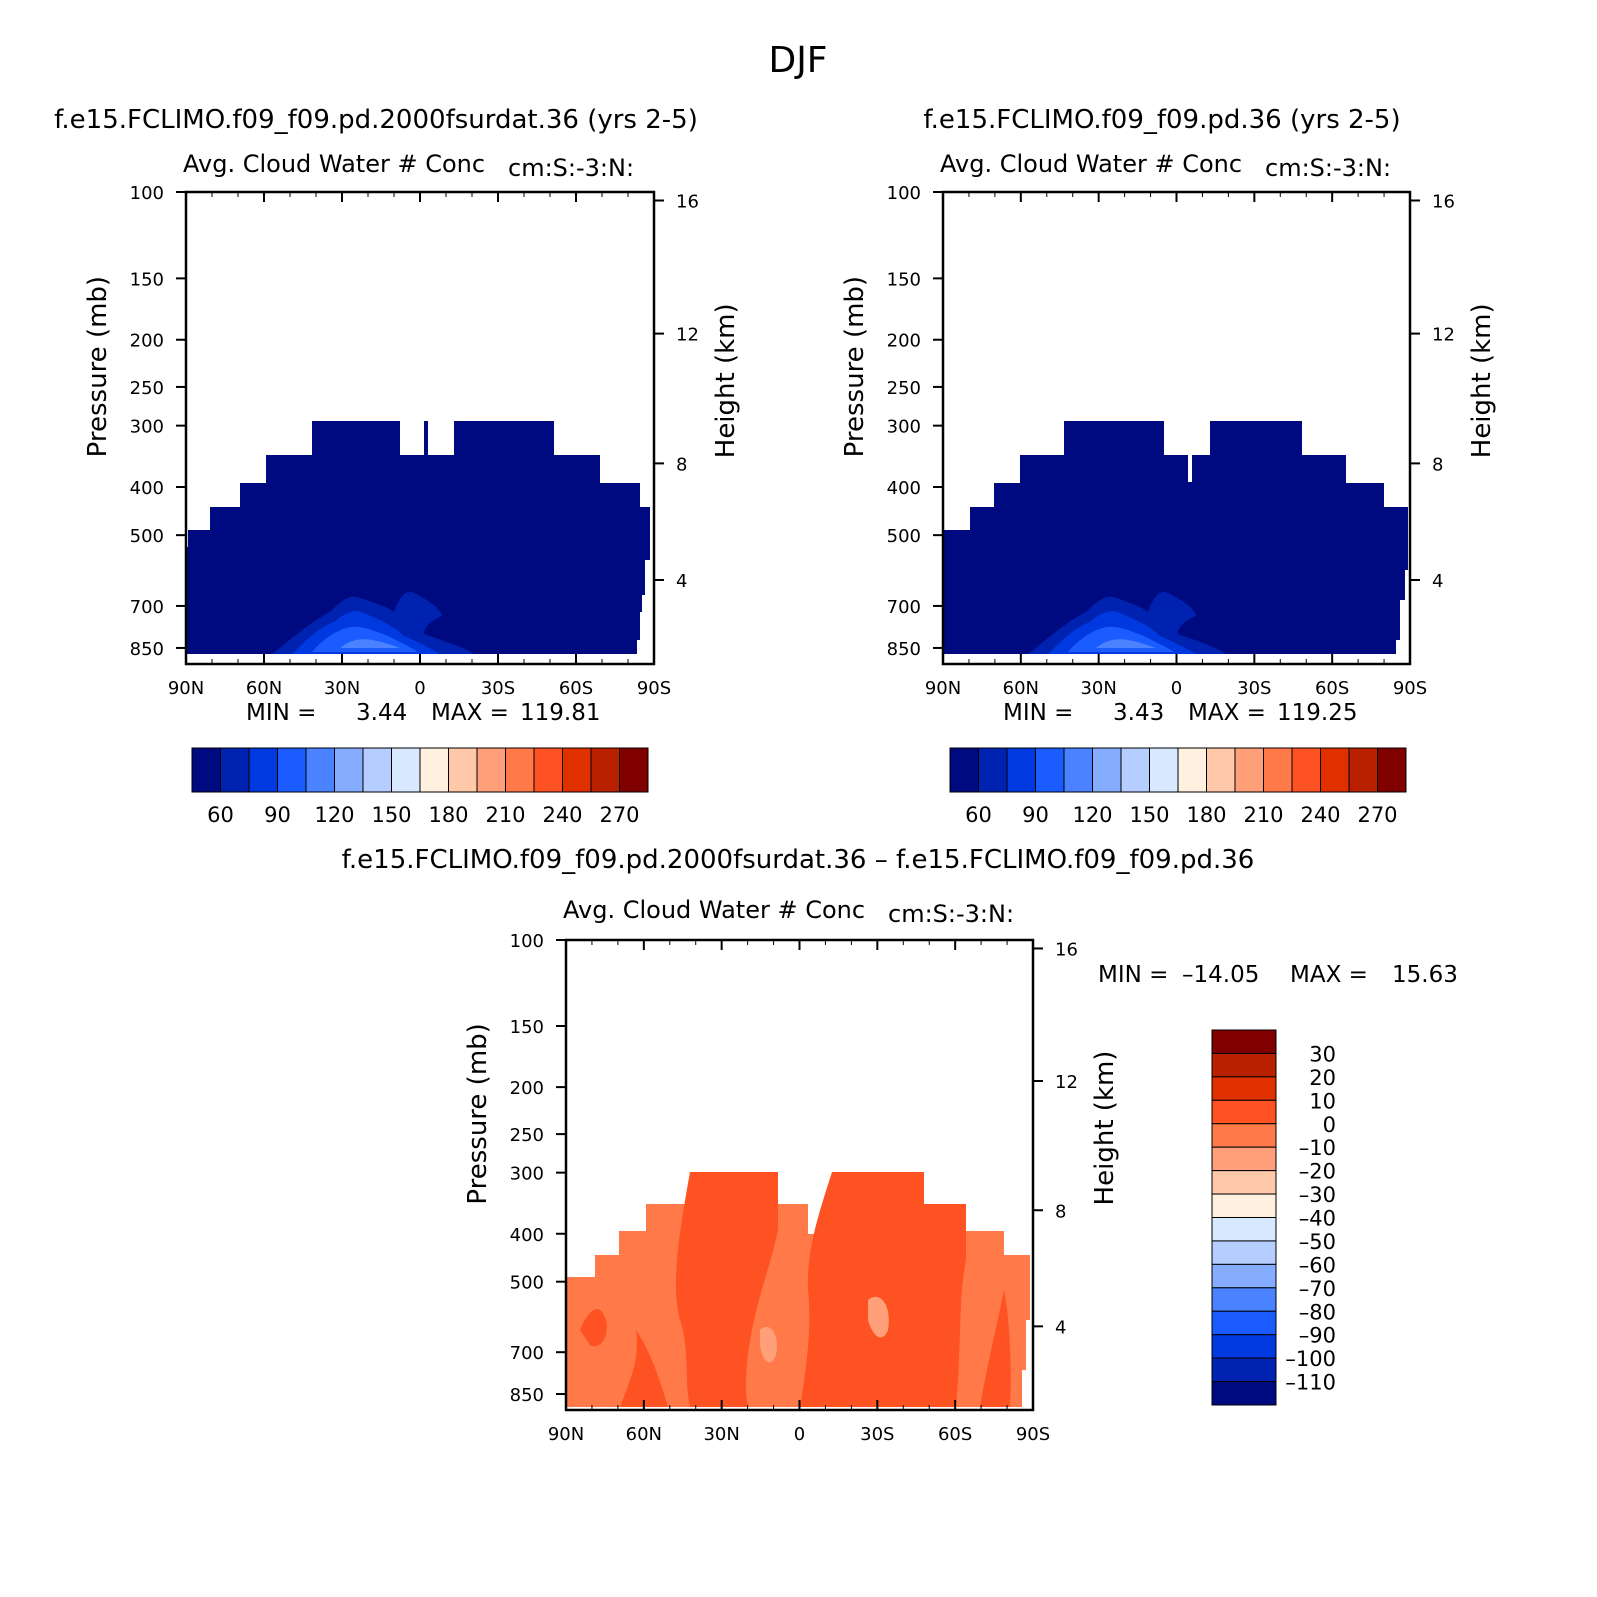 The width and height of the screenshot is (1597, 1597). What do you see at coordinates (714, 910) in the screenshot?
I see `panel-3-subtitle: Avg. Cloud Water # Conc` at bounding box center [714, 910].